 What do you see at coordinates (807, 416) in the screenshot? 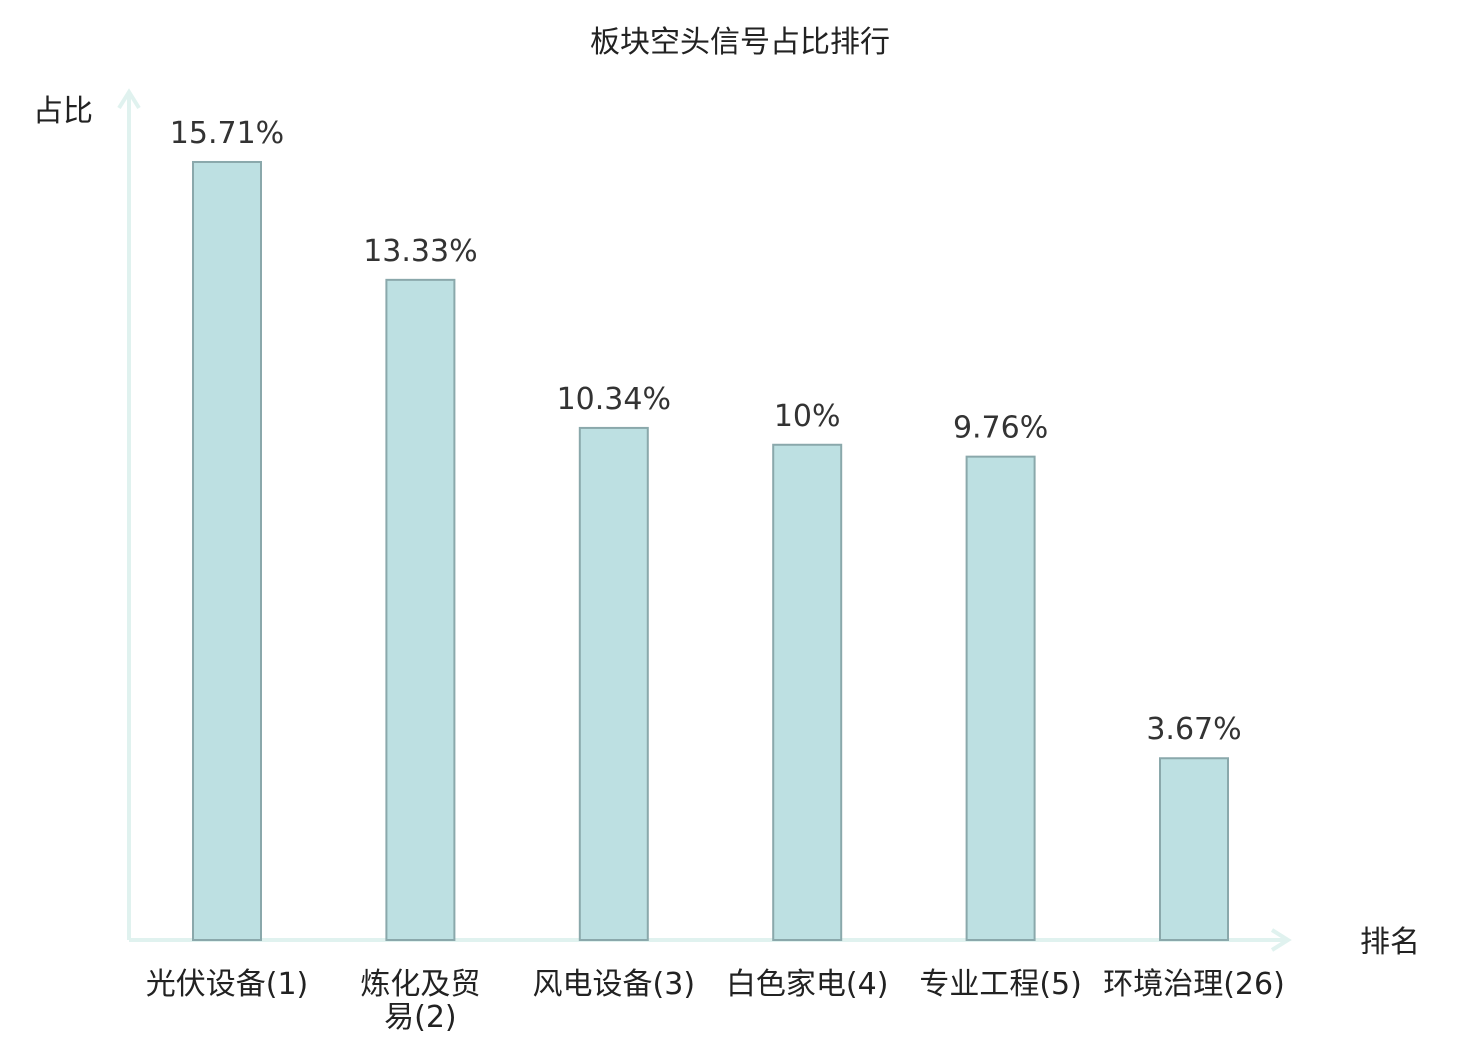
I see `data-label: 10%` at bounding box center [807, 416].